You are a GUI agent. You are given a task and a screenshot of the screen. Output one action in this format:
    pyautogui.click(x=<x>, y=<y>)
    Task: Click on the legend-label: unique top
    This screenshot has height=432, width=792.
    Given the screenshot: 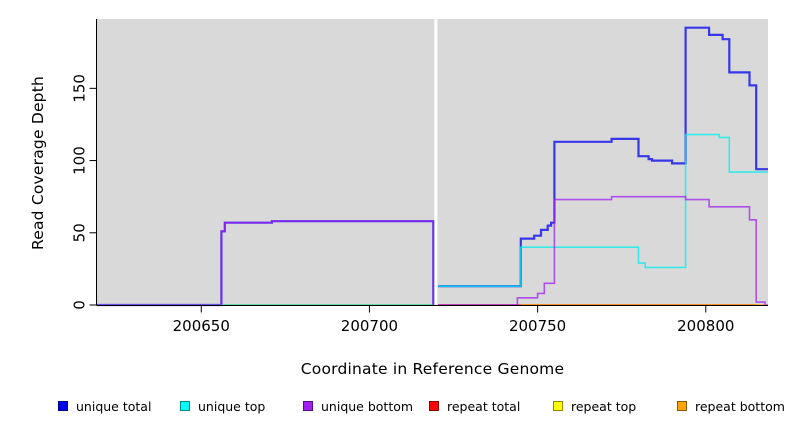 What is the action you would take?
    pyautogui.click(x=232, y=406)
    